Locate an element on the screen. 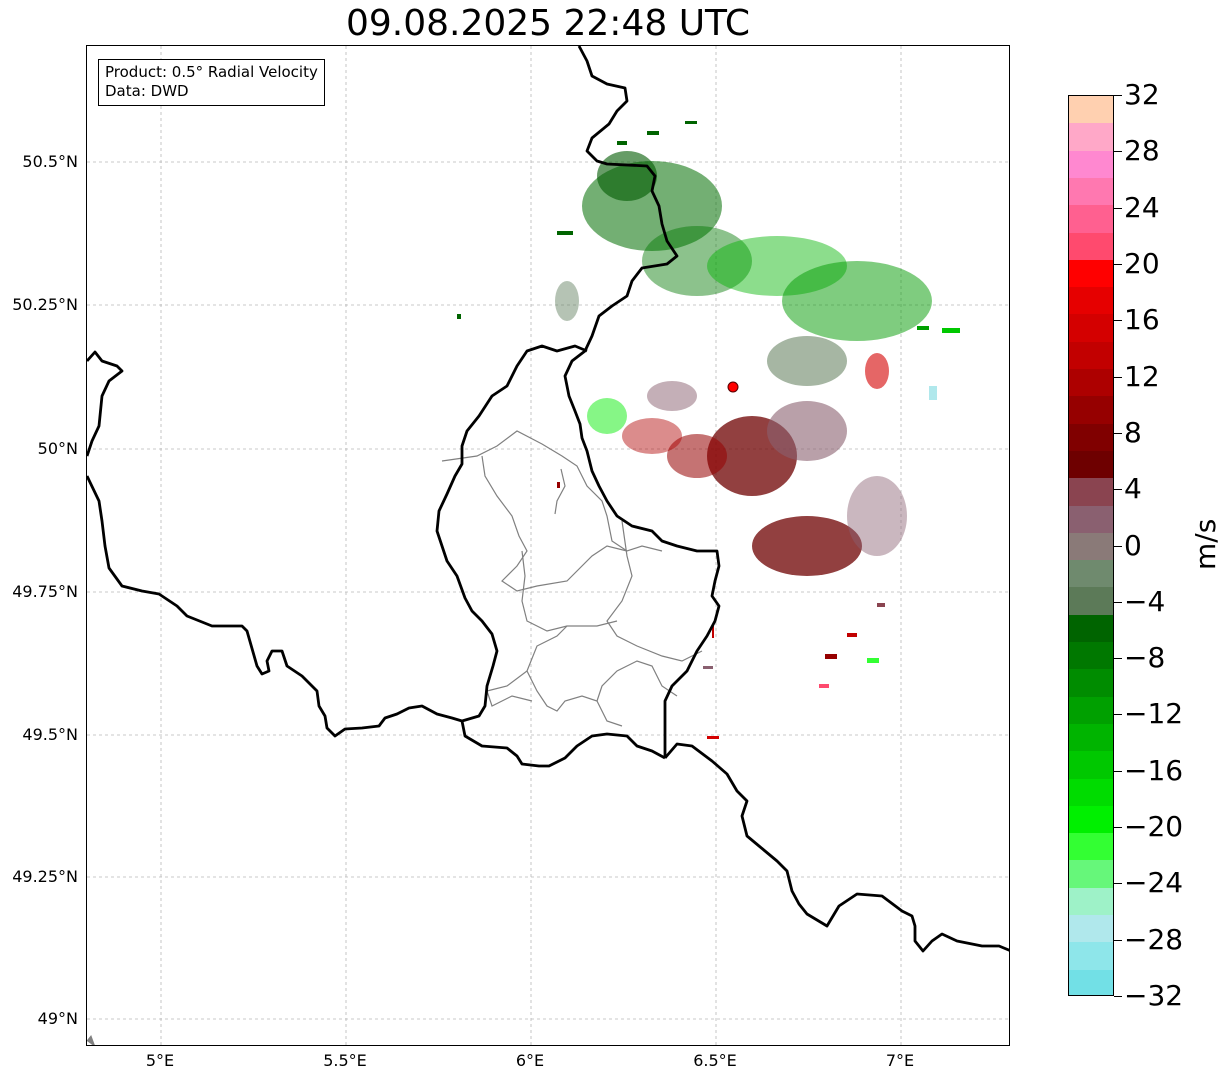  lon-label: 7°E is located at coordinates (900, 1060).